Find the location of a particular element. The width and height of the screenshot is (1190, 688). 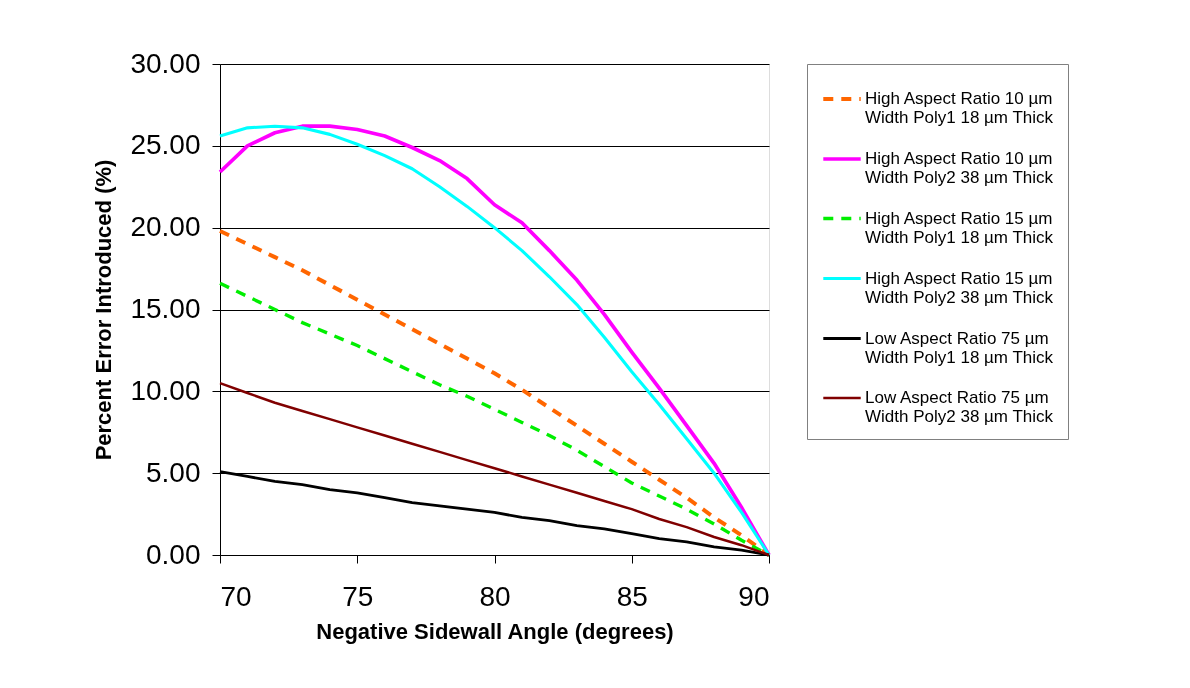

y-tick-label: 10.00 is located at coordinates (165, 390).